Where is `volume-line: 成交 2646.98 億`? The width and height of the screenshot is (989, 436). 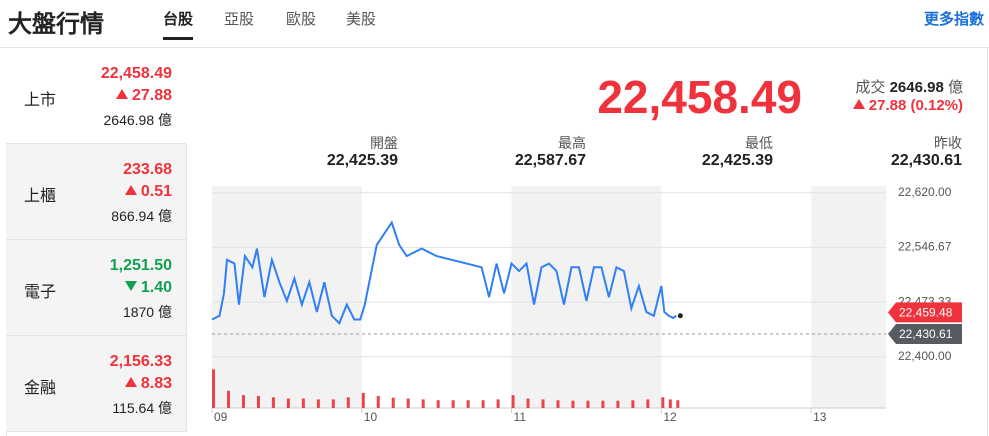
volume-line: 成交 2646.98 億 is located at coordinates (909, 86).